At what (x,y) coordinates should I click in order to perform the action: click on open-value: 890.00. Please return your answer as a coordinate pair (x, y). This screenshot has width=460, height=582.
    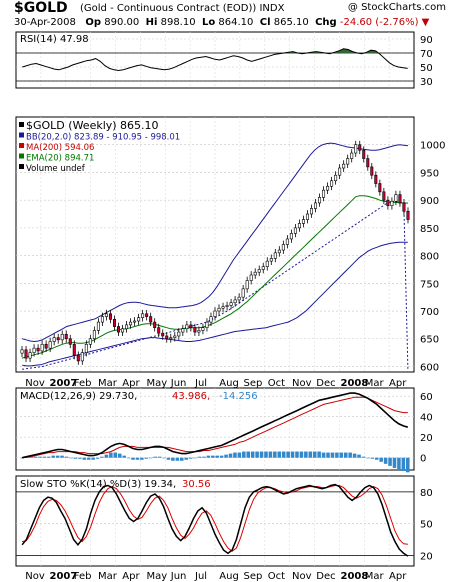
    Looking at the image, I should click on (122, 22).